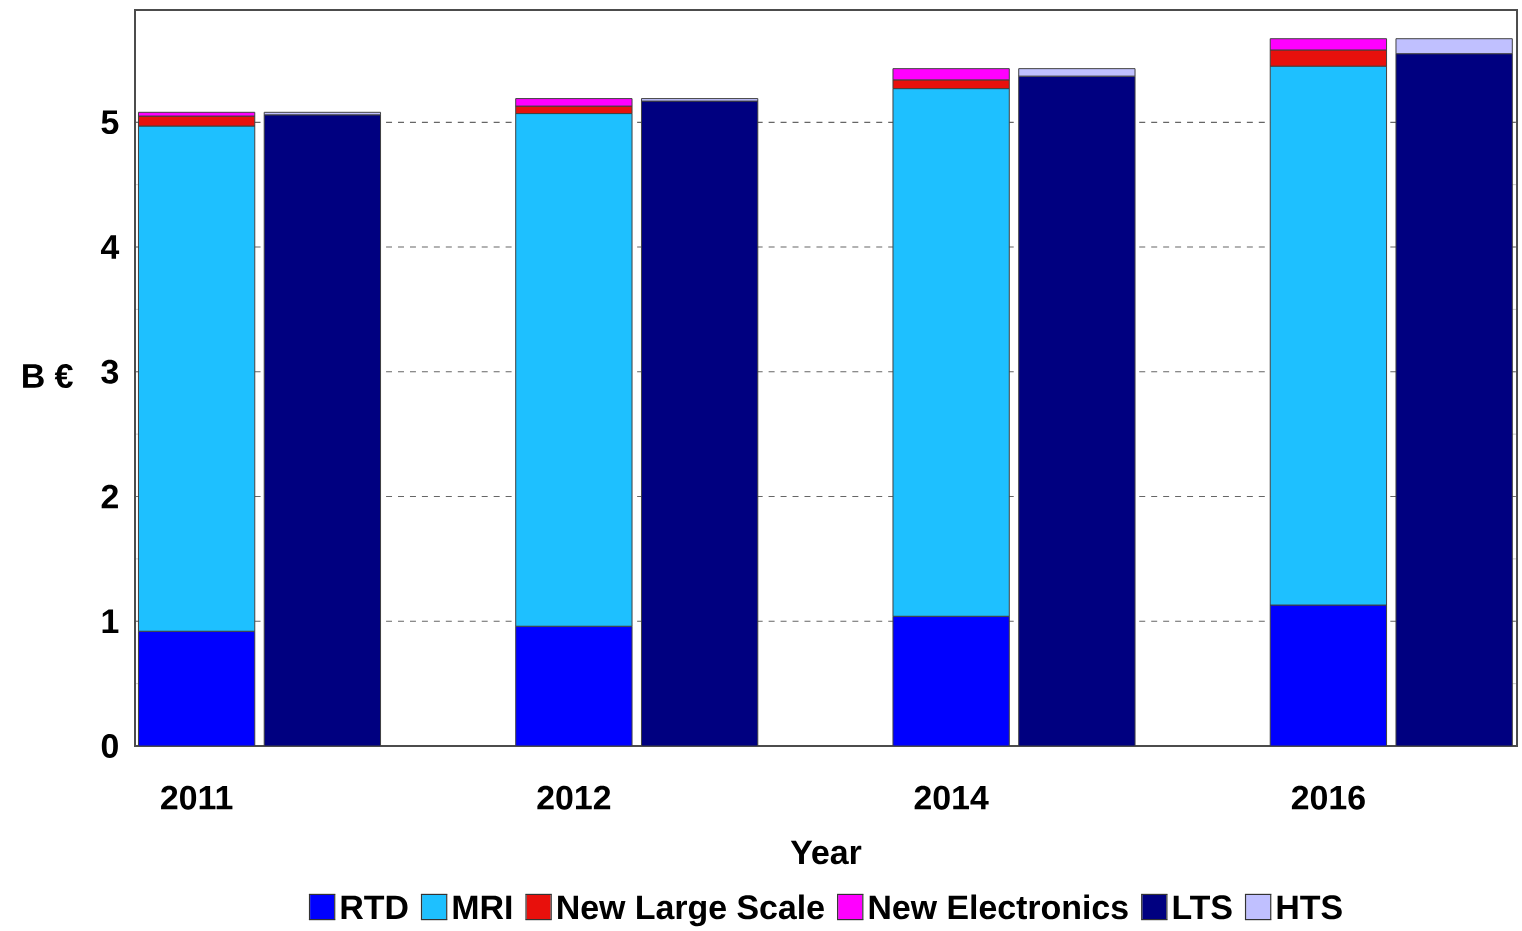 The width and height of the screenshot is (1522, 931). Describe the element at coordinates (110, 371) in the screenshot. I see `y-tick-label: 3` at that location.